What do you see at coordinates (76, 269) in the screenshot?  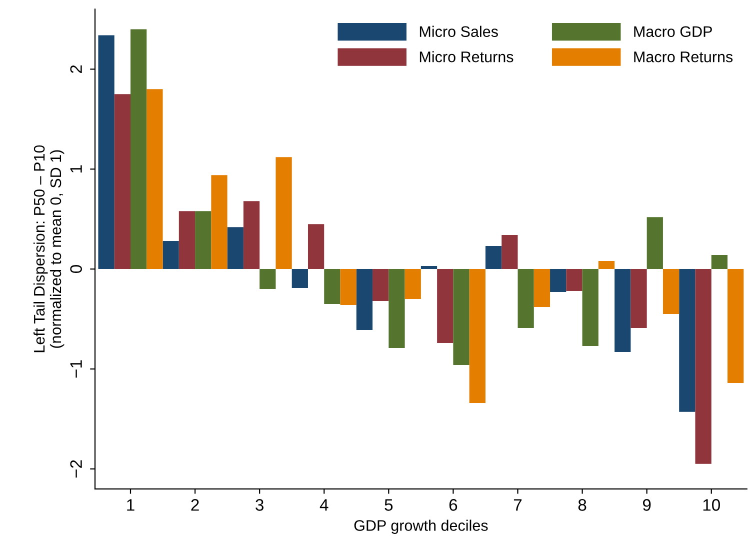 I see `y-tick-label: 0` at bounding box center [76, 269].